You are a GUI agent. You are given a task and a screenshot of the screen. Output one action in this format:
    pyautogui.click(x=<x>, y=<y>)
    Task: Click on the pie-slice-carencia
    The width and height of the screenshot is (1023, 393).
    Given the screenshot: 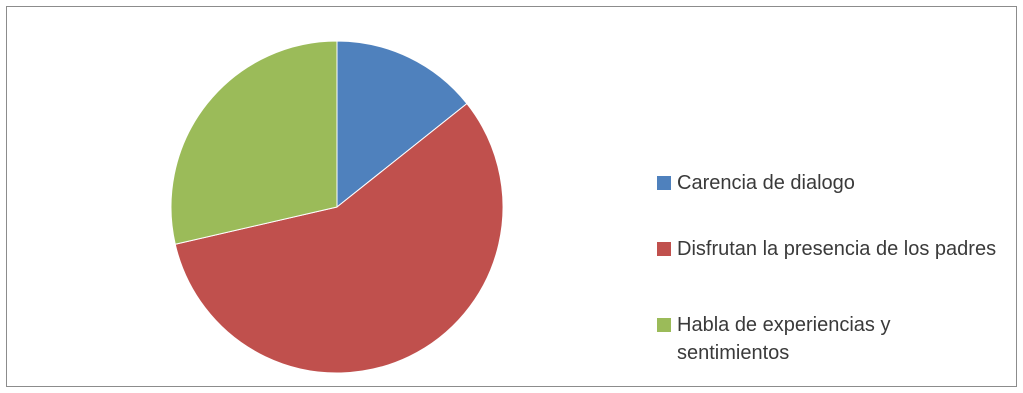 What is the action you would take?
    pyautogui.click(x=402, y=124)
    